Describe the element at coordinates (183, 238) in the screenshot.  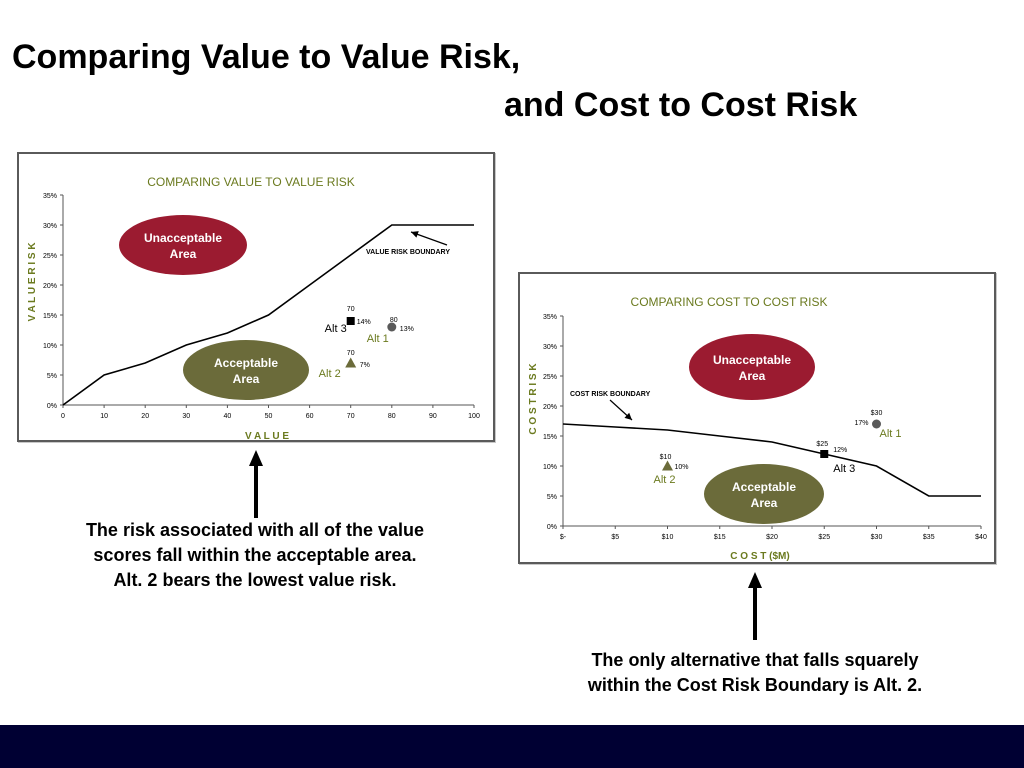
I see `value-unacceptable-label: Unacceptable` at that location.